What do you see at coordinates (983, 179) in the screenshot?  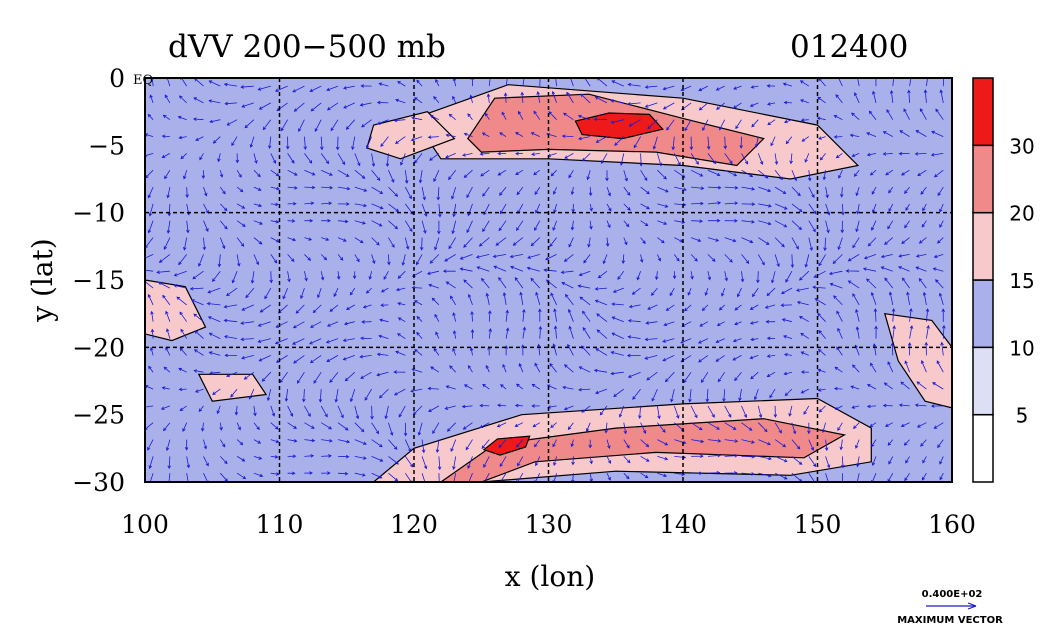 I see `colorbar-swatch` at bounding box center [983, 179].